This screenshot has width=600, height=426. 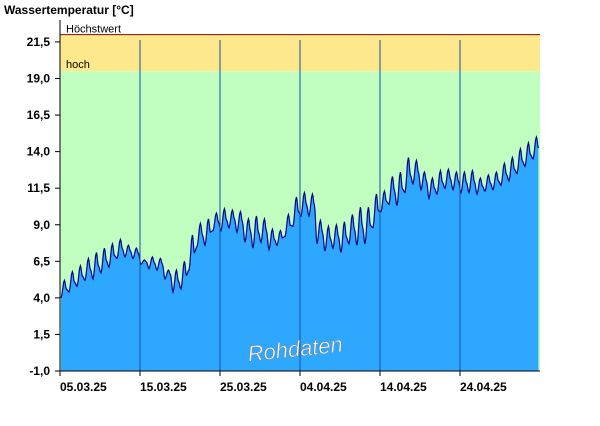 What do you see at coordinates (41, 334) in the screenshot?
I see `y-tick-label: 1,5` at bounding box center [41, 334].